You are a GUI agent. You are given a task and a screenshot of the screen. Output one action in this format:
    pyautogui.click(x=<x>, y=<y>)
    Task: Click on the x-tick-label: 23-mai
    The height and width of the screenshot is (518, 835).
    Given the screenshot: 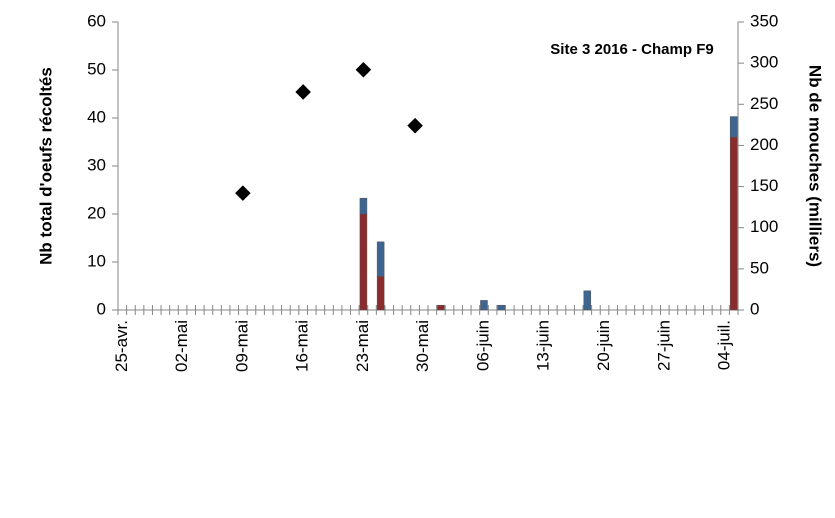 What is the action you would take?
    pyautogui.click(x=362, y=346)
    